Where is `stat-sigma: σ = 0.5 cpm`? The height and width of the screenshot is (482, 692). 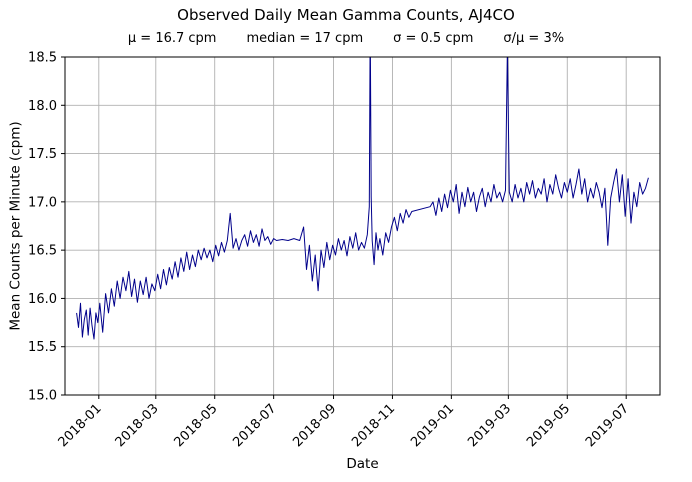 stat-sigma: σ = 0.5 cpm is located at coordinates (433, 38).